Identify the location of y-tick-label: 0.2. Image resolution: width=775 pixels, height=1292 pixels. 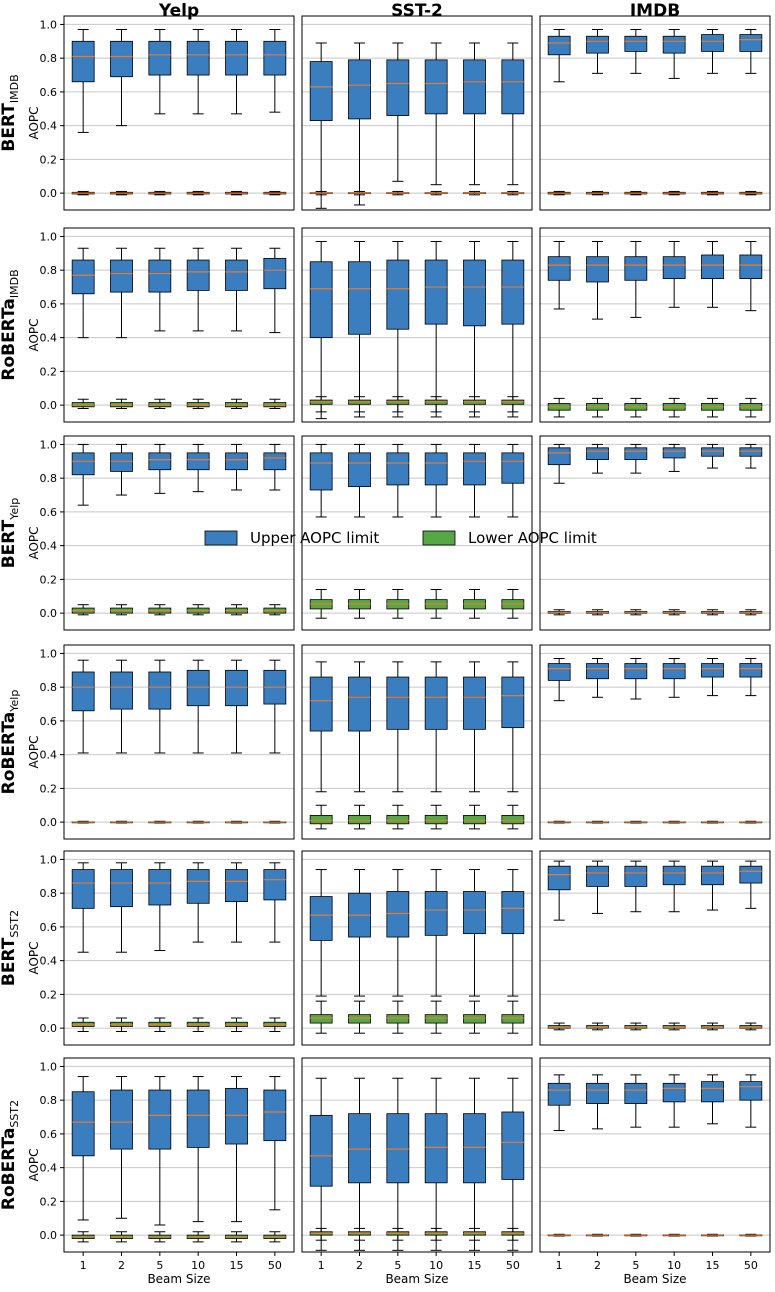
(49, 788).